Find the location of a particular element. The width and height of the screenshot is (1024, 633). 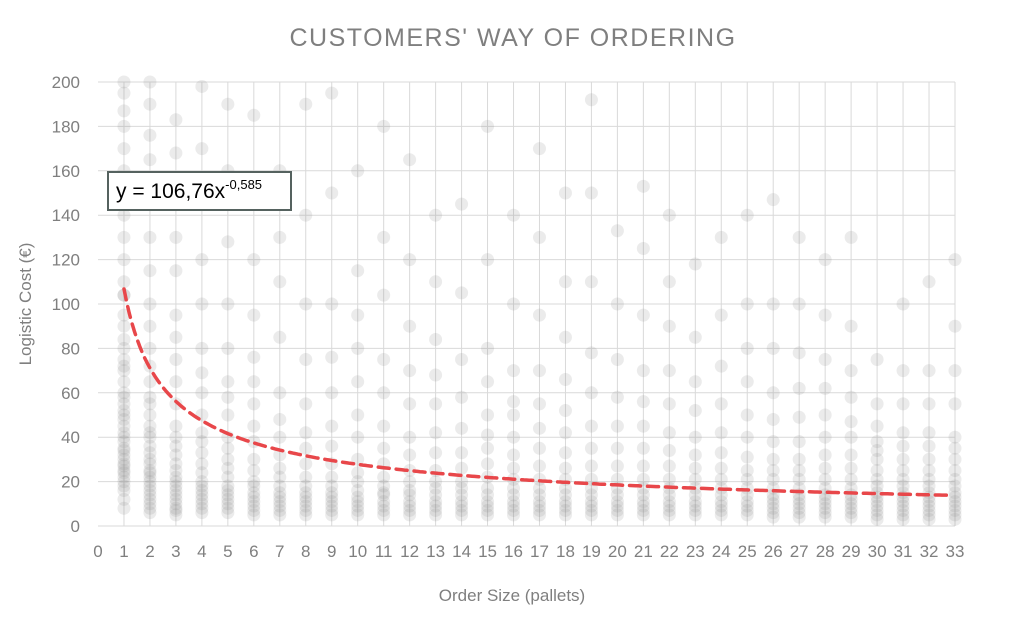

y-tick-label: 200 is located at coordinates (66, 82).